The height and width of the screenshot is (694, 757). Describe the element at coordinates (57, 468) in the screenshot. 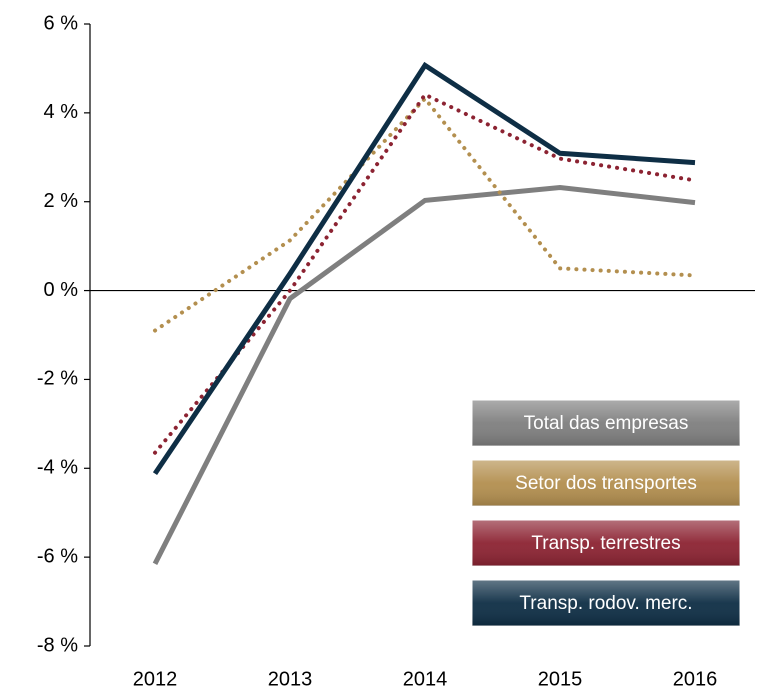

I see `y-tick-label: -4 %` at that location.